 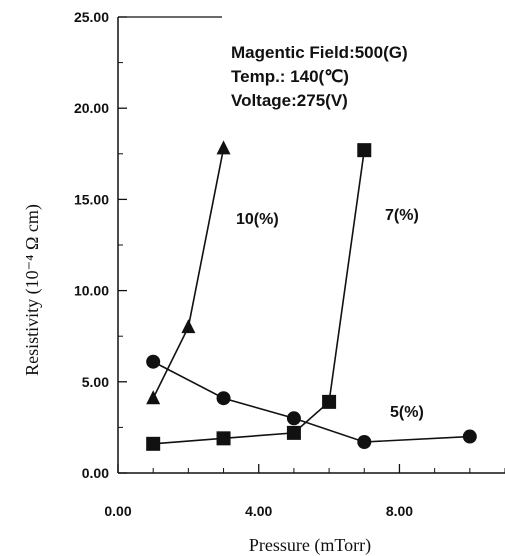 I want to click on series-label-5-percent: 5(%), so click(x=407, y=412).